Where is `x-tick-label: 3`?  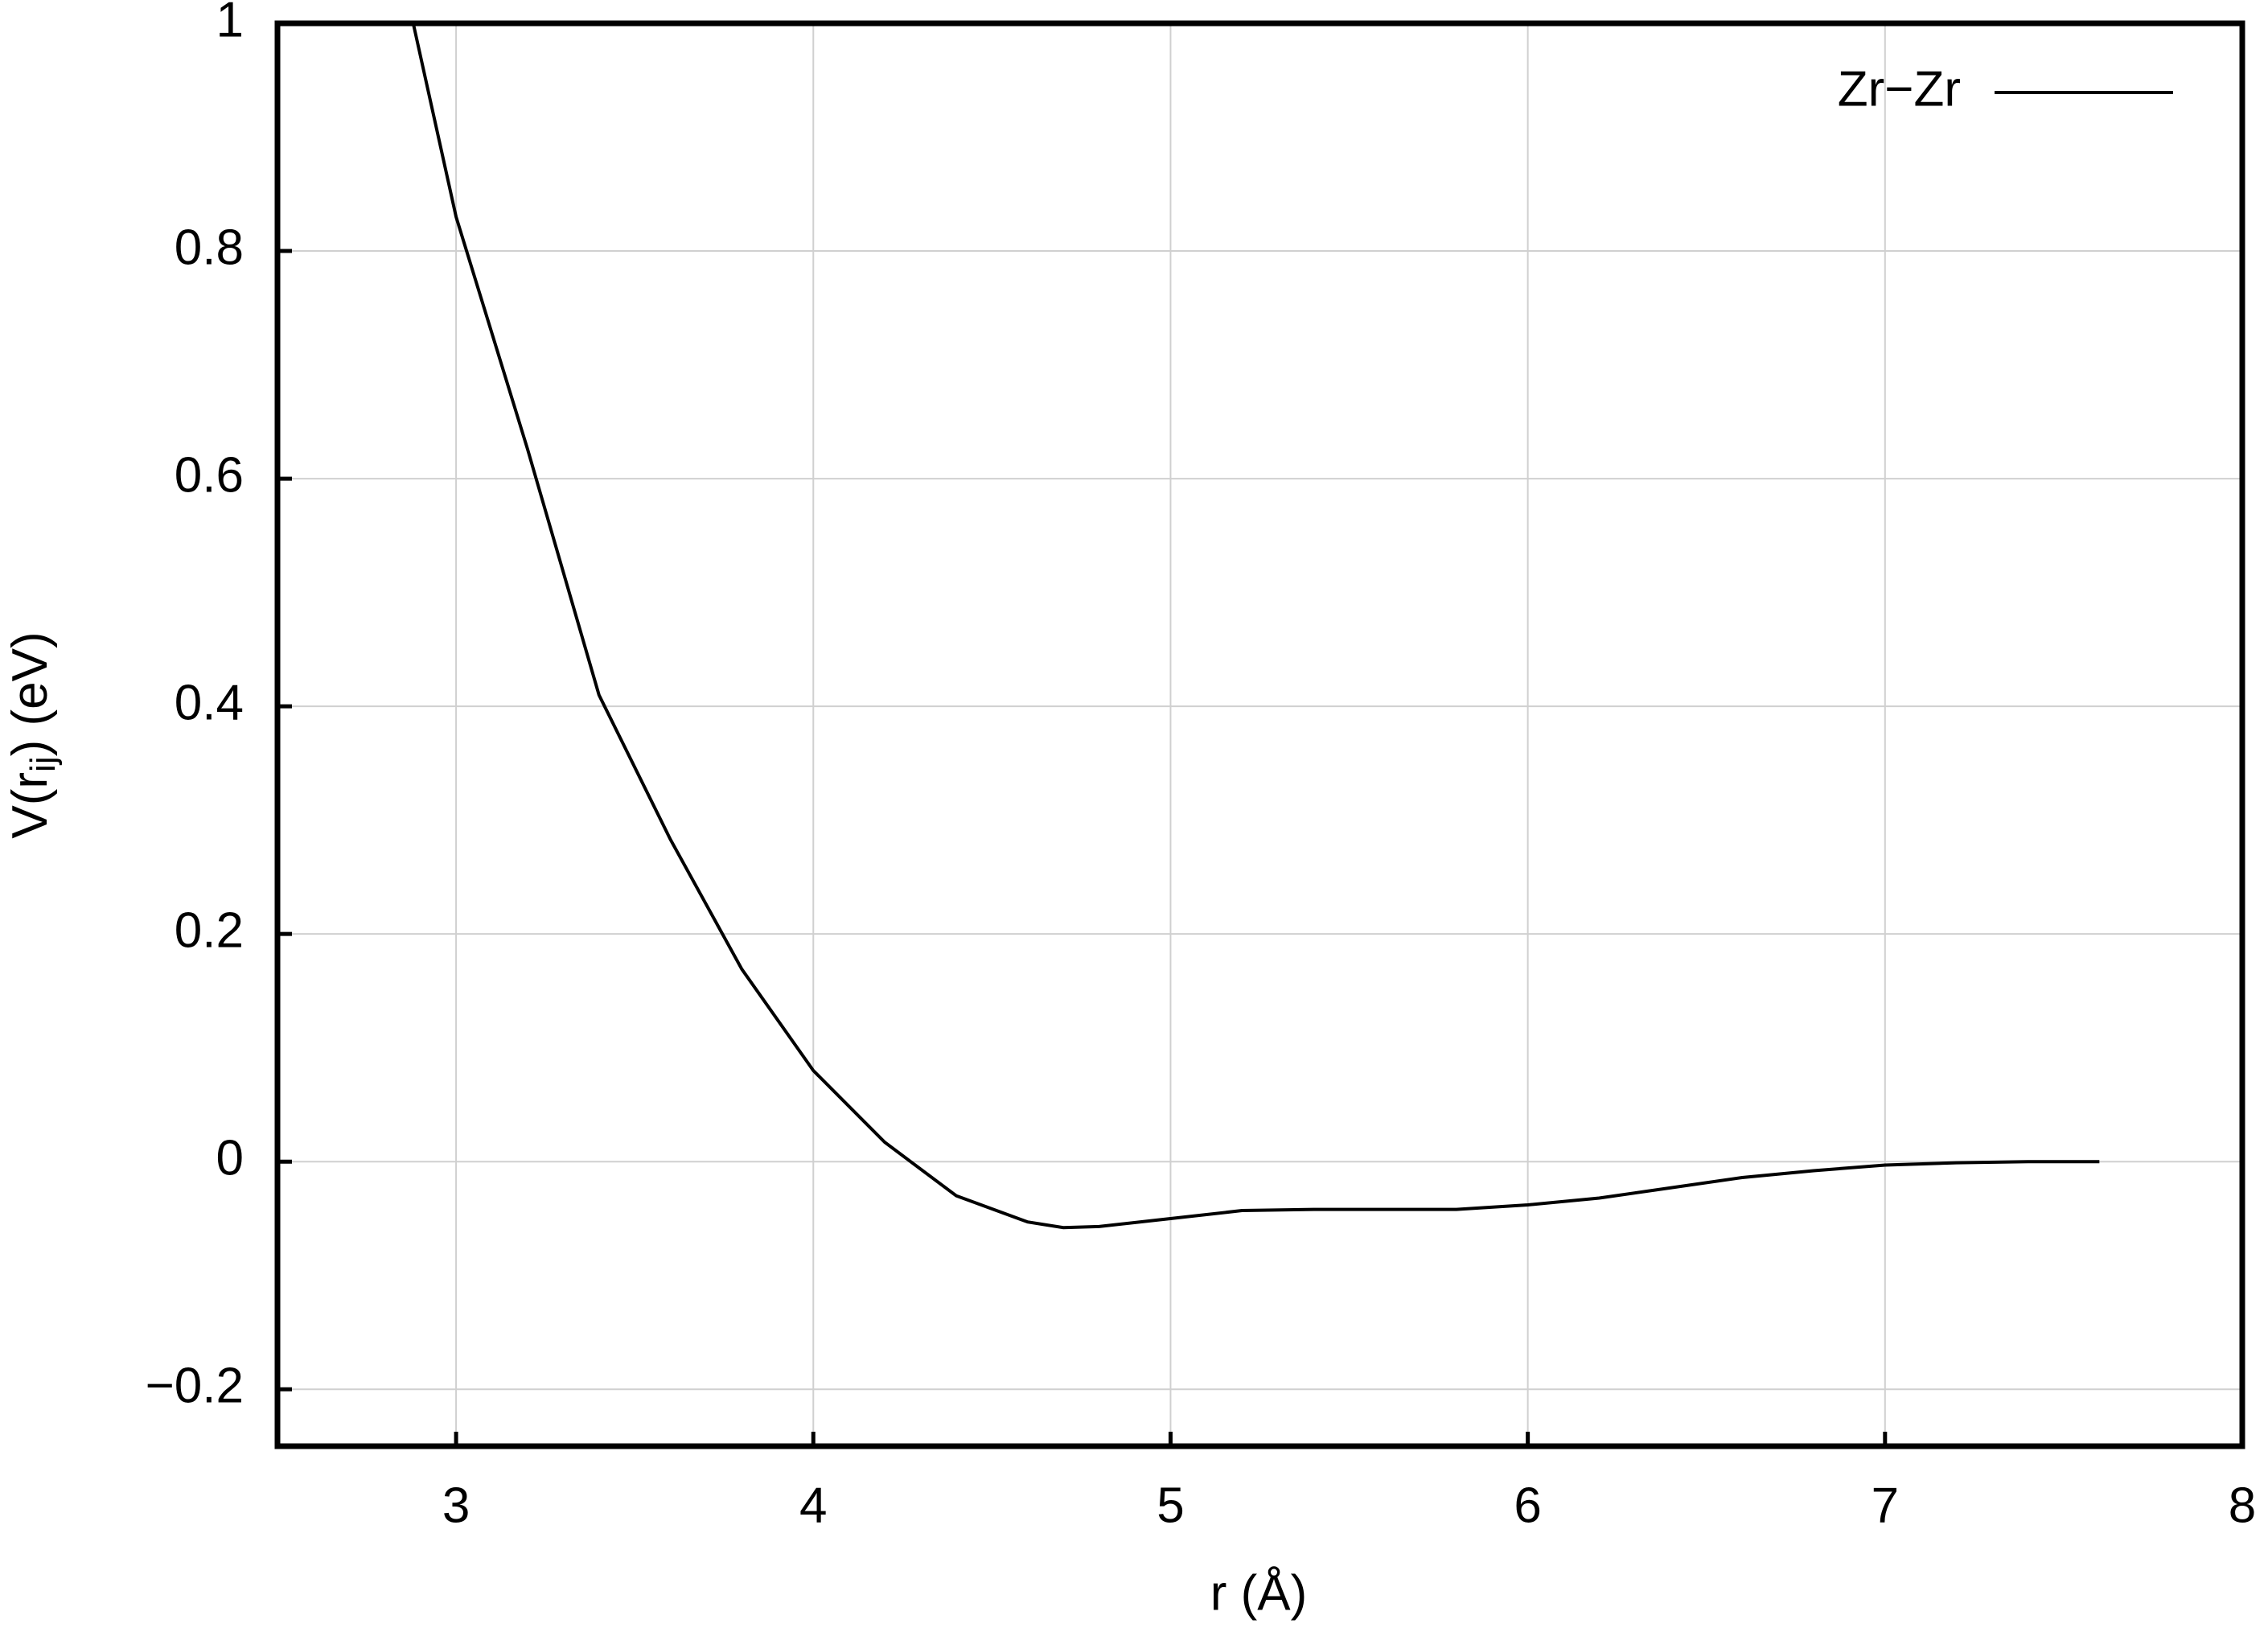 x-tick-label: 3 is located at coordinates (456, 1505).